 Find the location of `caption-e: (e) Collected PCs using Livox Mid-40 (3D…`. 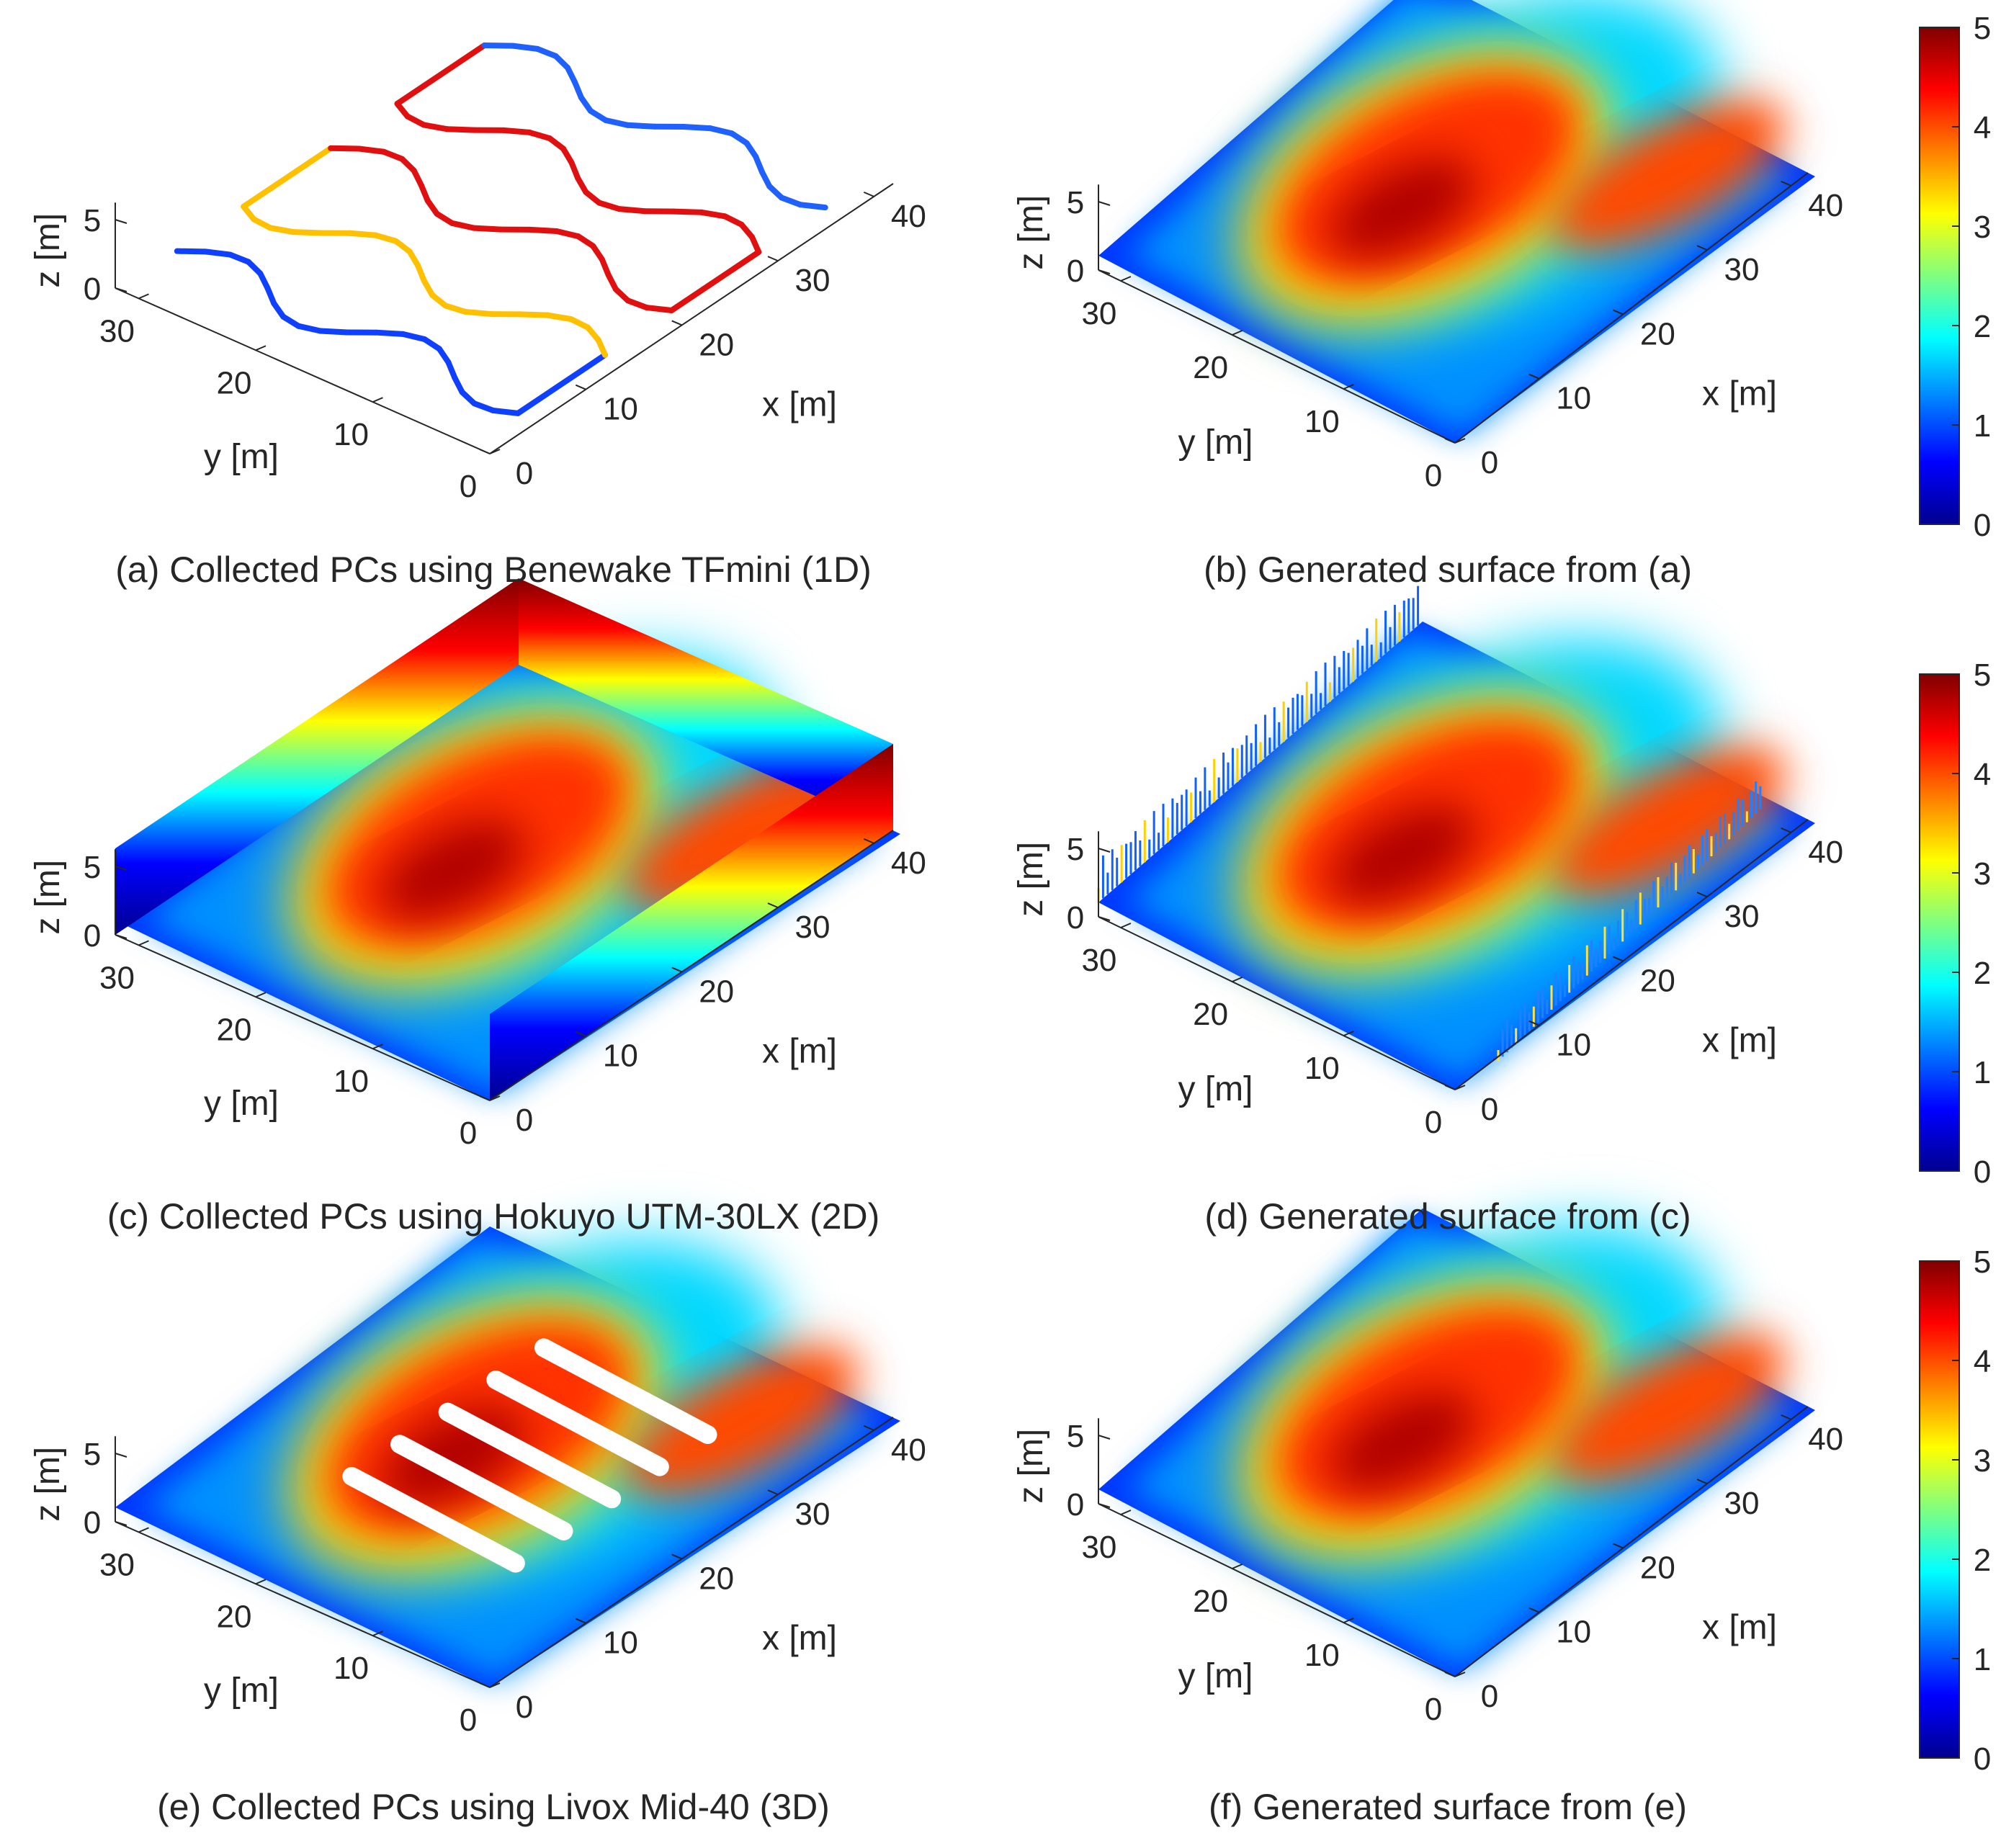

caption-e: (e) Collected PCs using Livox Mid-40 (3D… is located at coordinates (493, 1807).